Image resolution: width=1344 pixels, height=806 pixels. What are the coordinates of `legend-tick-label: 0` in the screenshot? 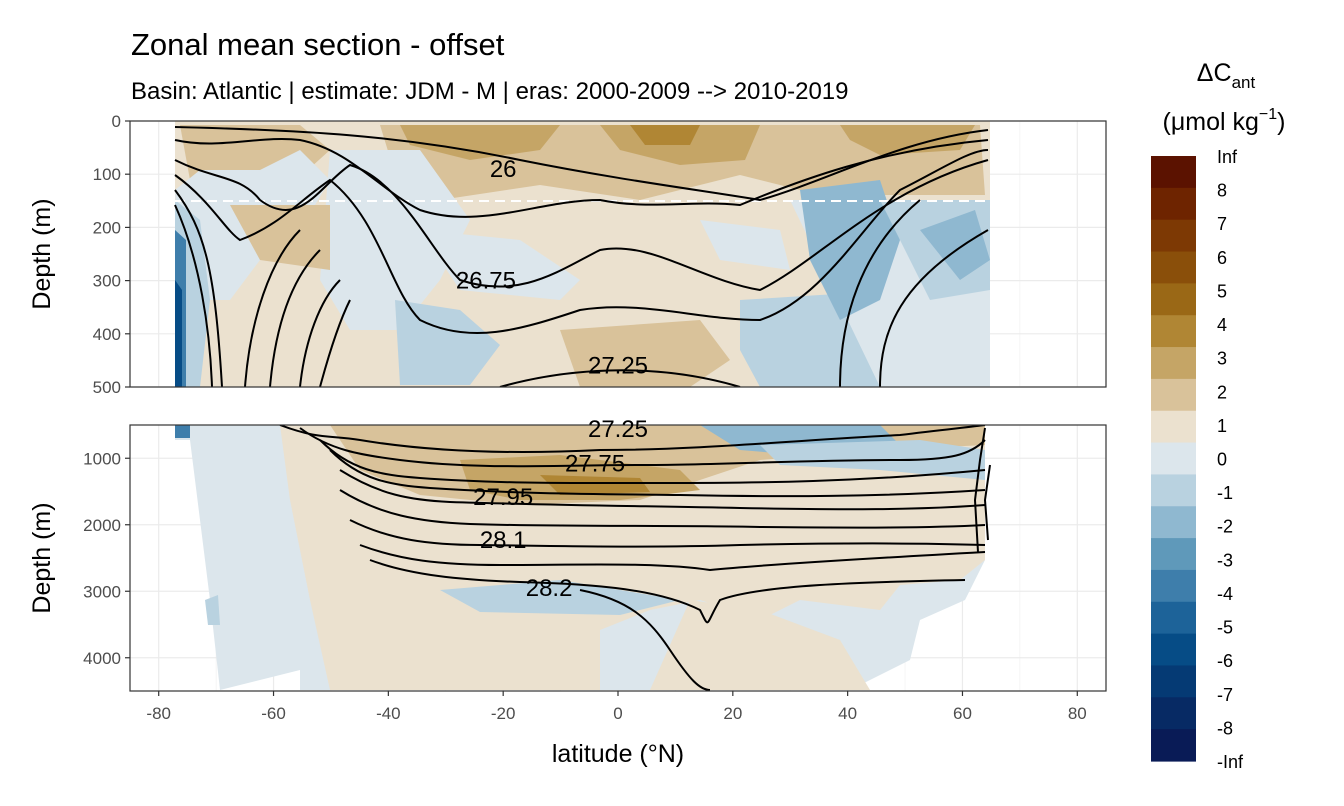 It's located at (1222, 460).